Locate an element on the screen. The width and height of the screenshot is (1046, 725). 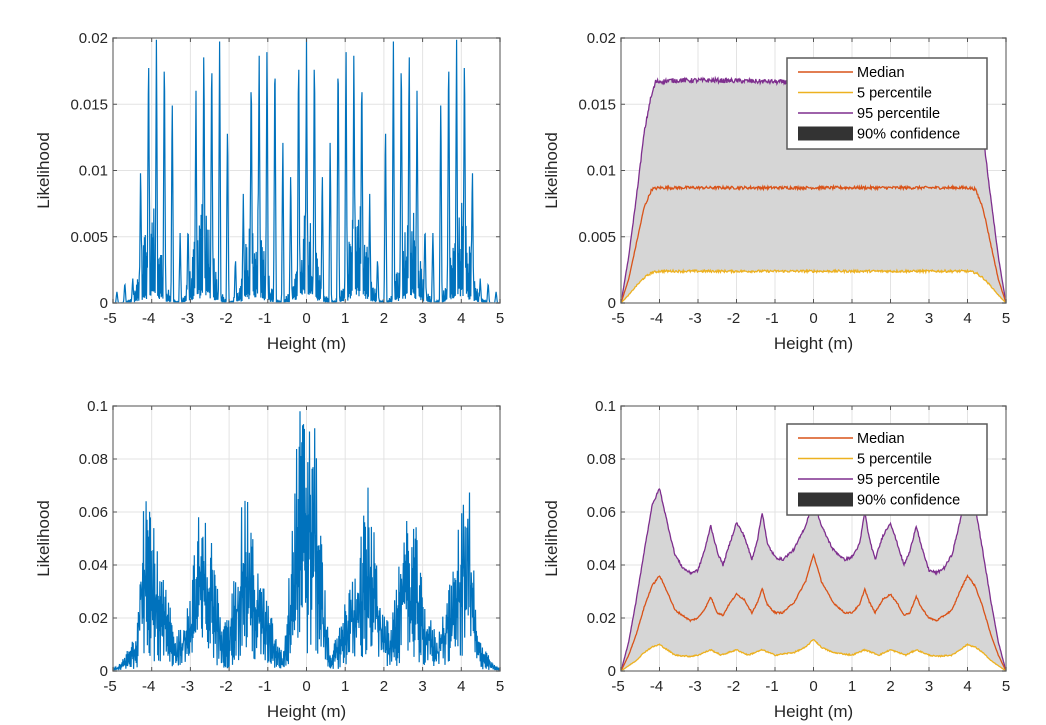
series-line-likelihood is located at coordinates (306, 541).